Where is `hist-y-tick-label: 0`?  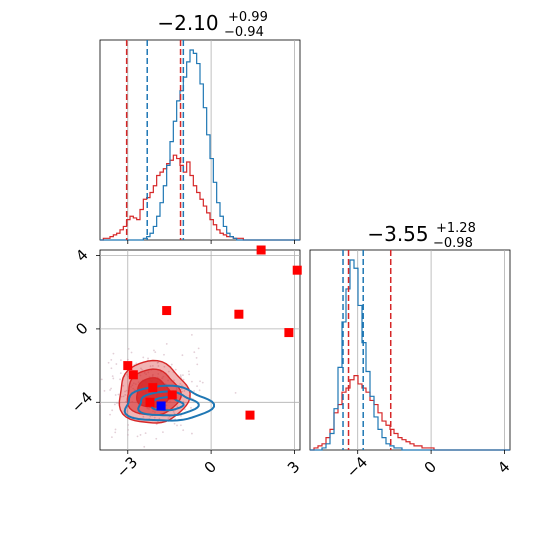 hist-y-tick-label: 0 is located at coordinates (430, 467).